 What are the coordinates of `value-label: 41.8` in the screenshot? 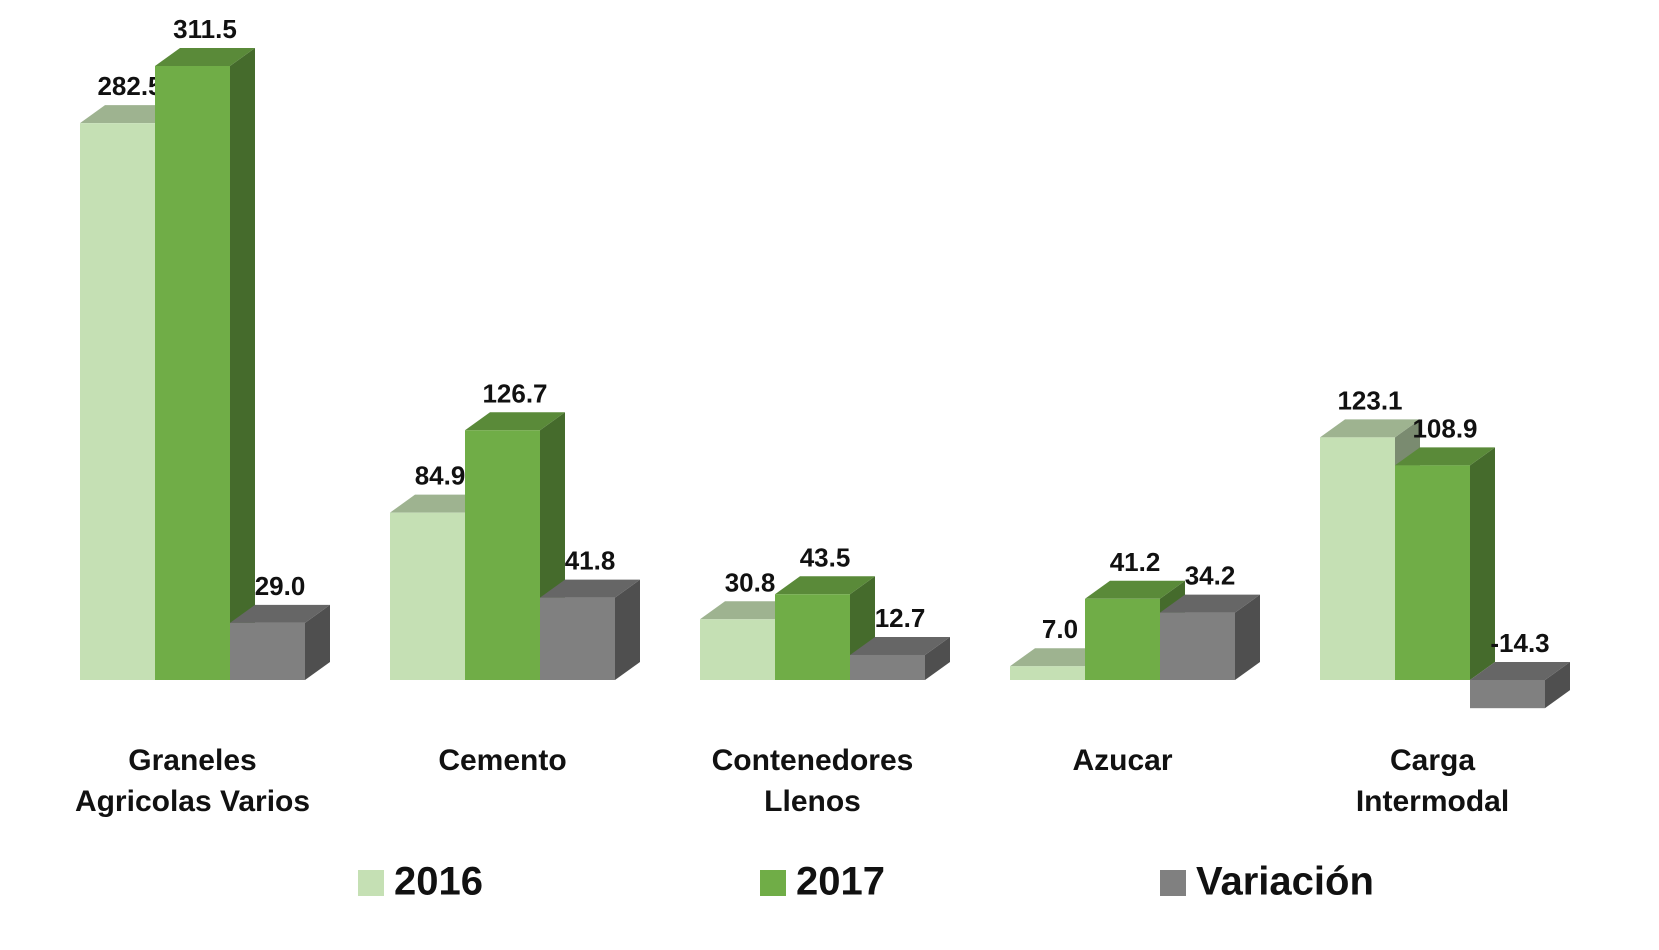 It's located at (590, 561).